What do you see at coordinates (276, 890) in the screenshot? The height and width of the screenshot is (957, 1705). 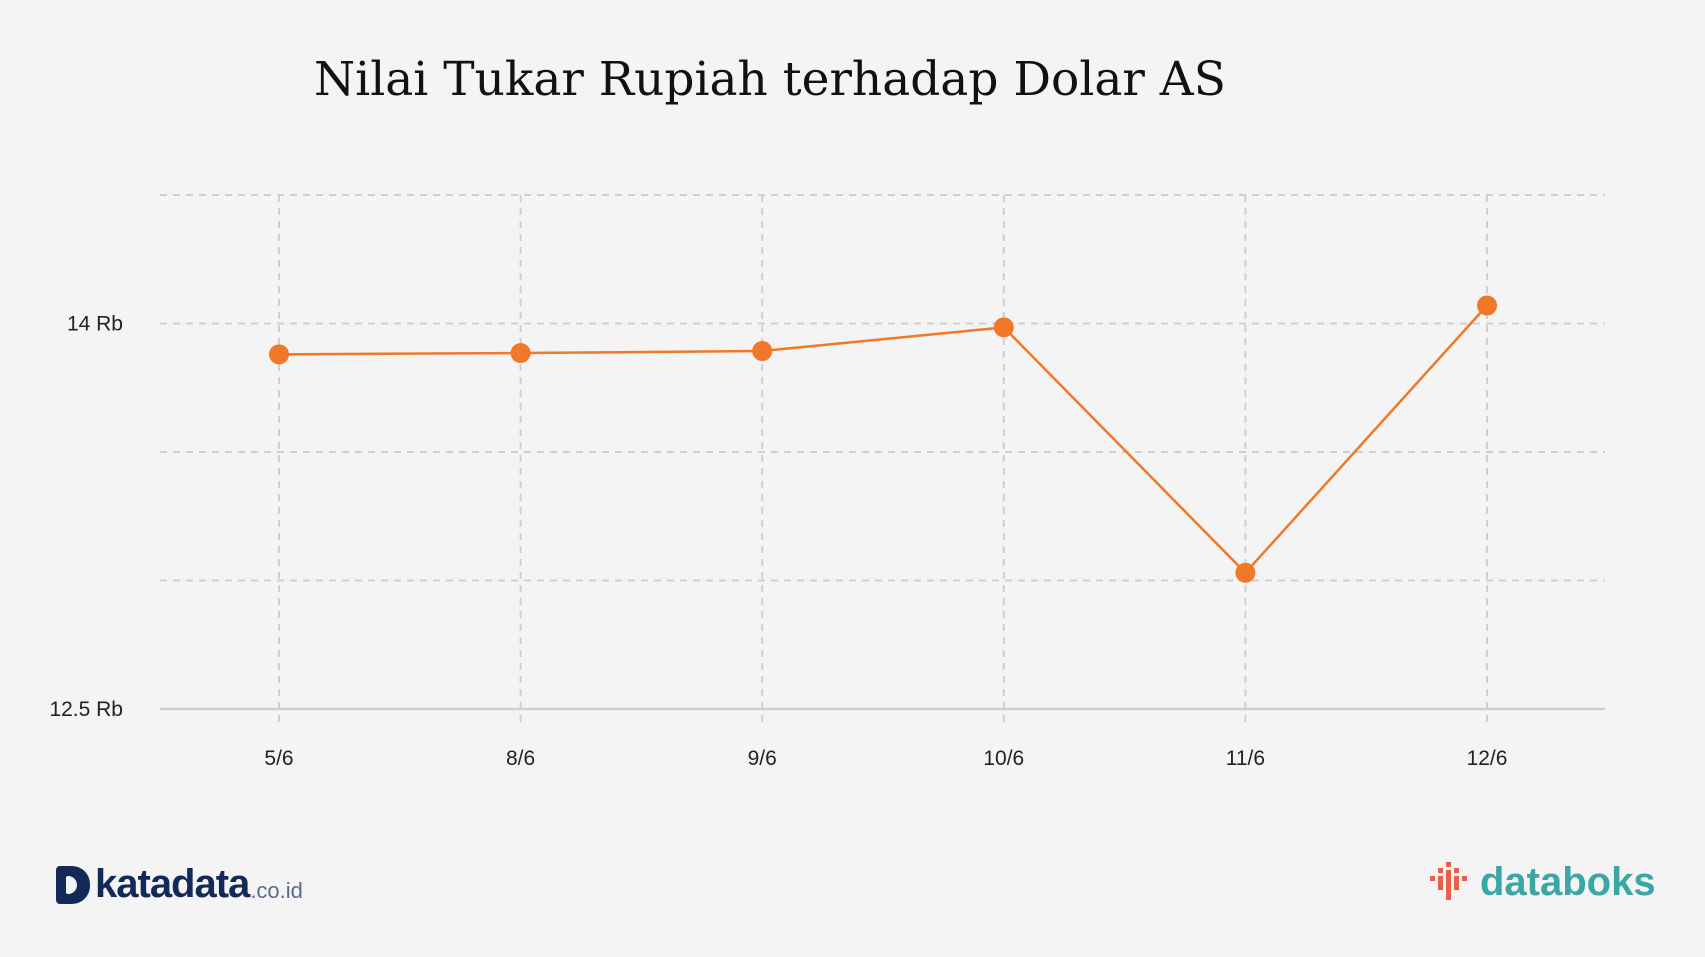 I see `katadata-logo-suffix: .co.id` at bounding box center [276, 890].